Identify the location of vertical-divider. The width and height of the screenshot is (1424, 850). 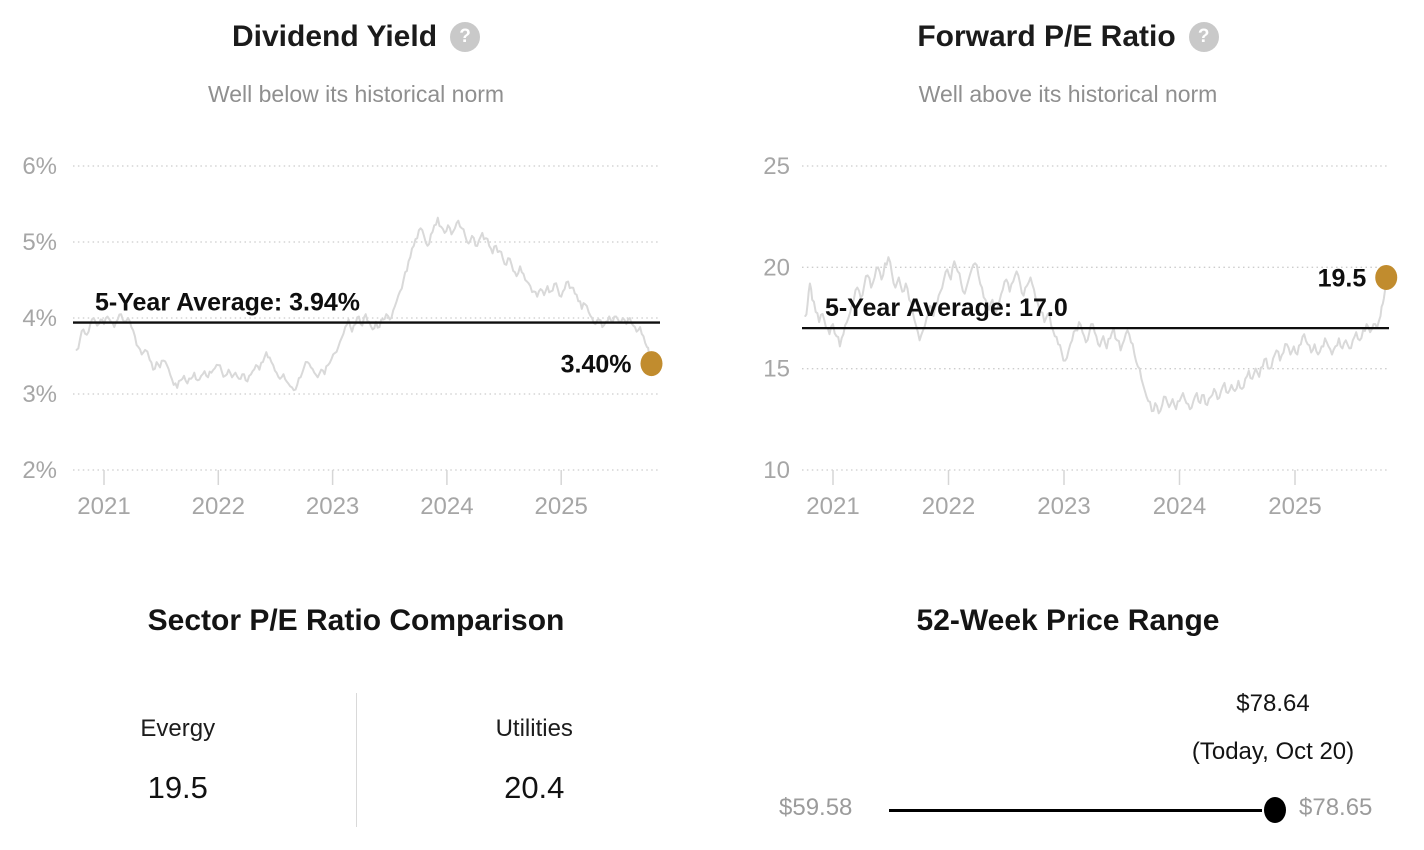
(356, 760).